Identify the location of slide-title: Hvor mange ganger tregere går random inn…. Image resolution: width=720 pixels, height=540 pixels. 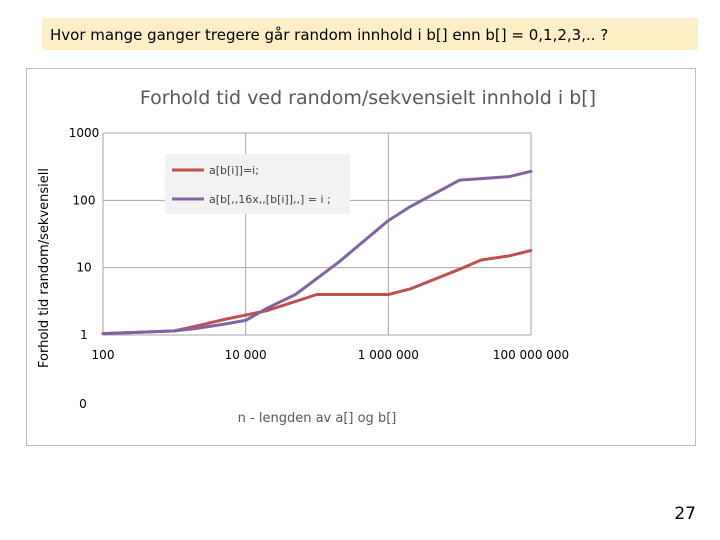
(370, 34).